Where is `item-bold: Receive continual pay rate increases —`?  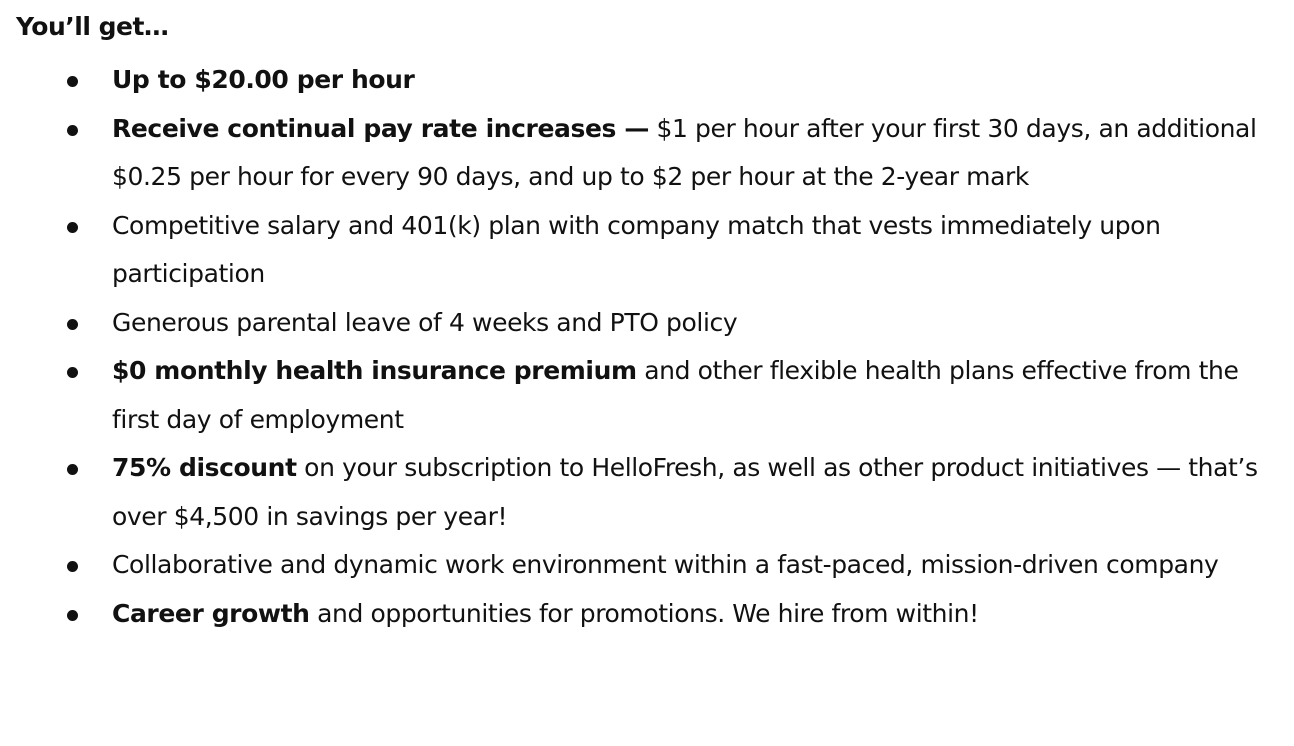 item-bold: Receive continual pay rate increases — is located at coordinates (380, 128).